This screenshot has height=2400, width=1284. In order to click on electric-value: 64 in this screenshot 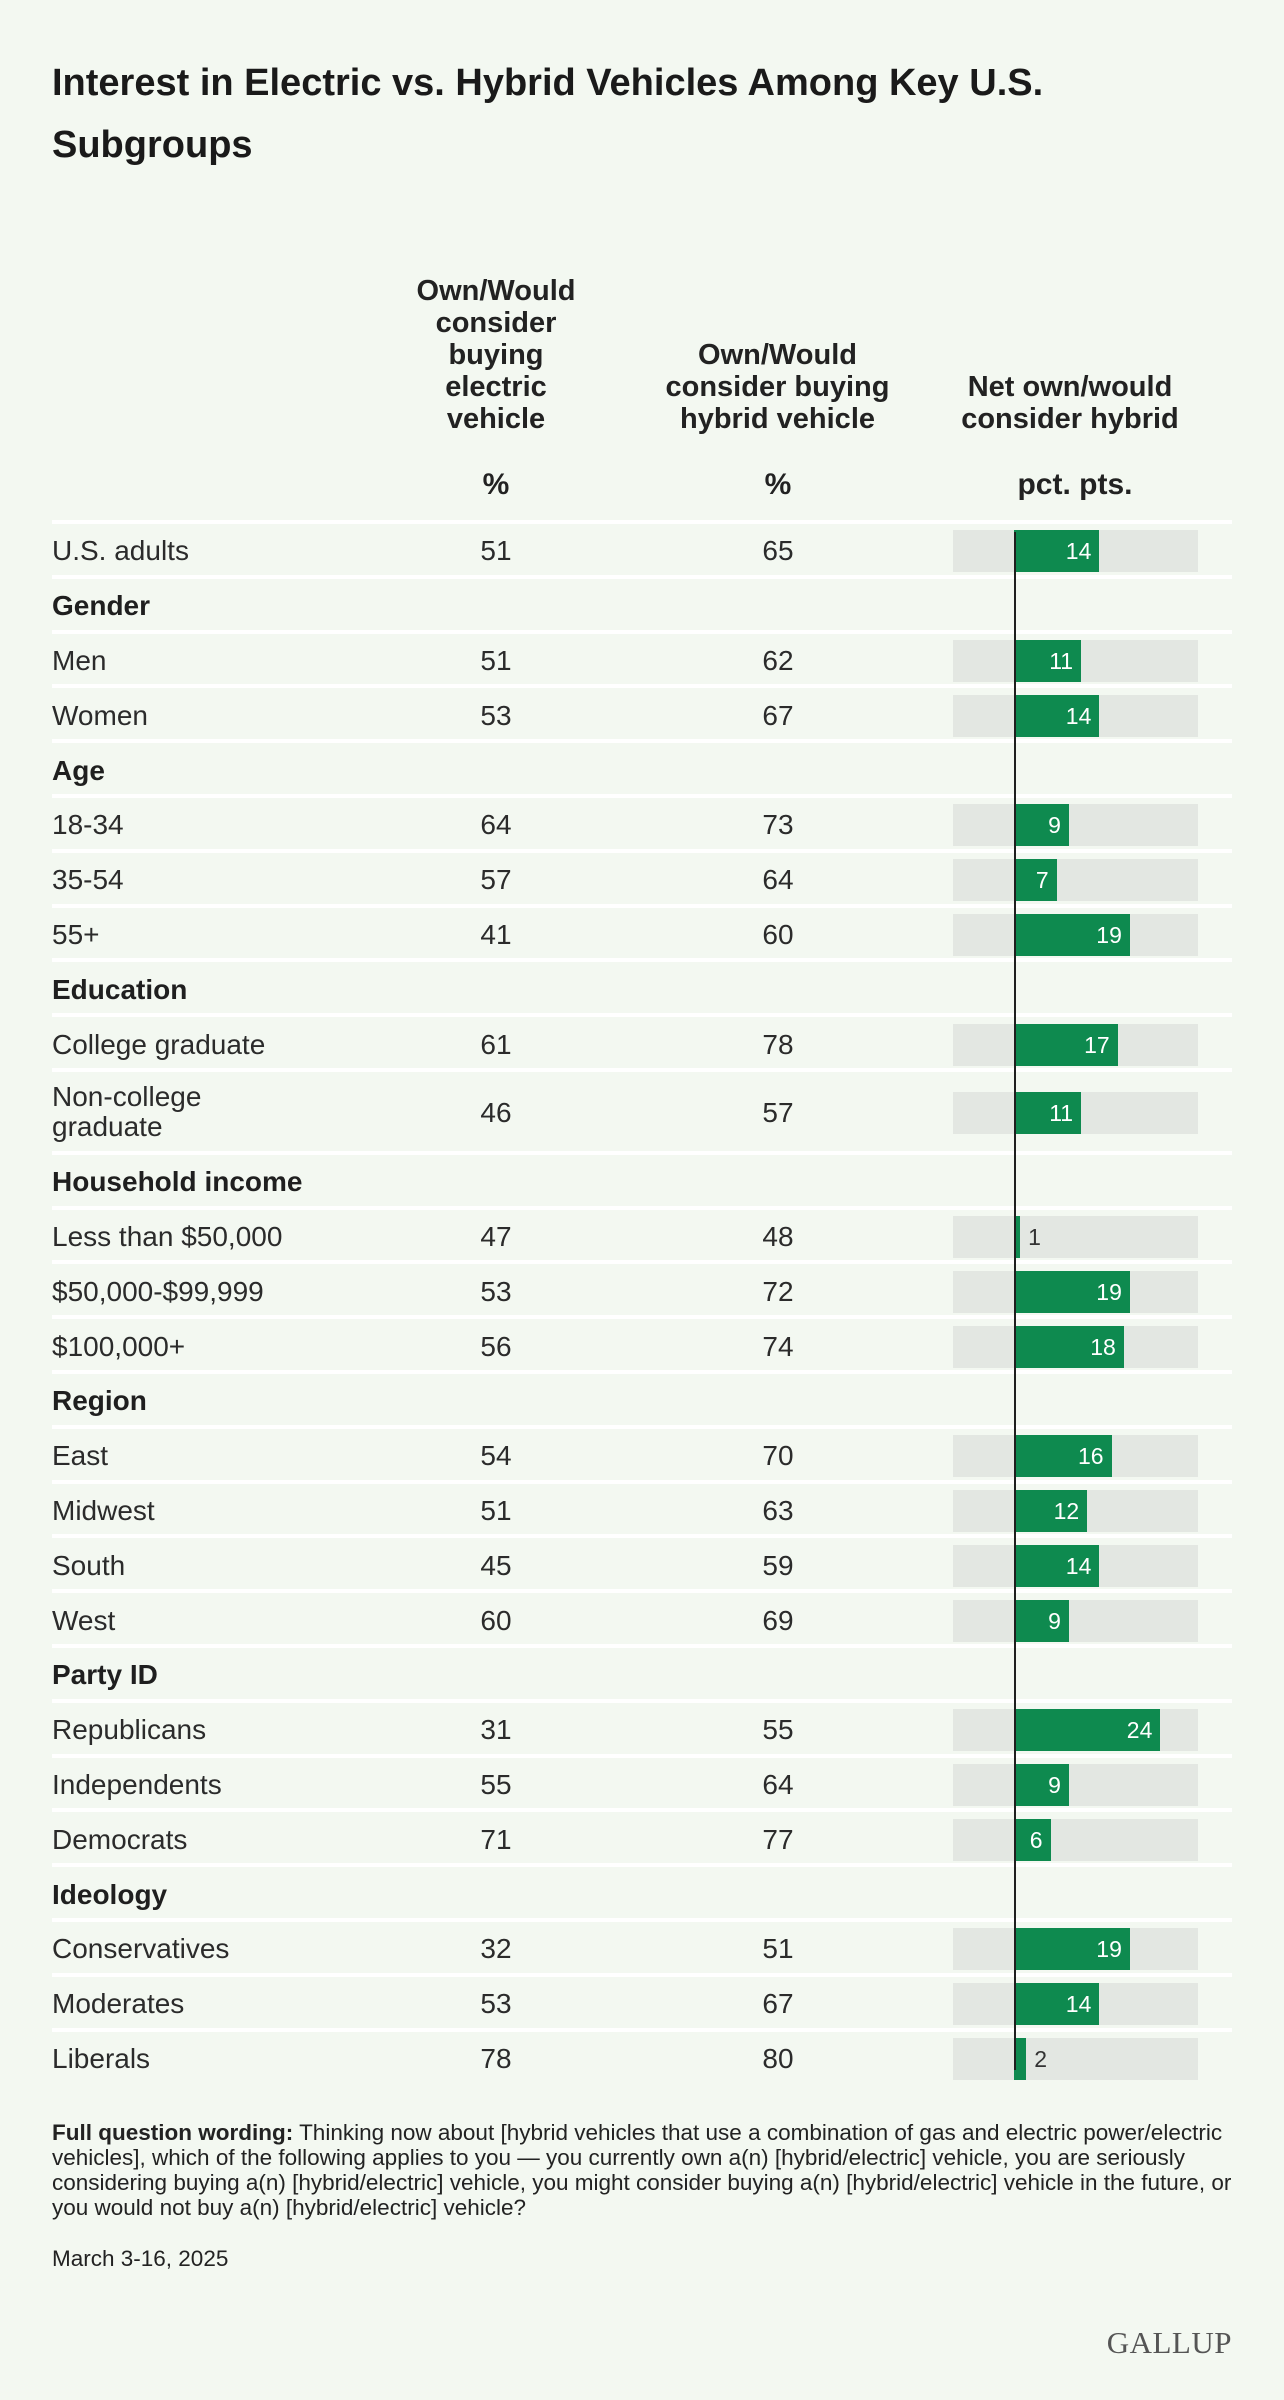, I will do `click(496, 825)`.